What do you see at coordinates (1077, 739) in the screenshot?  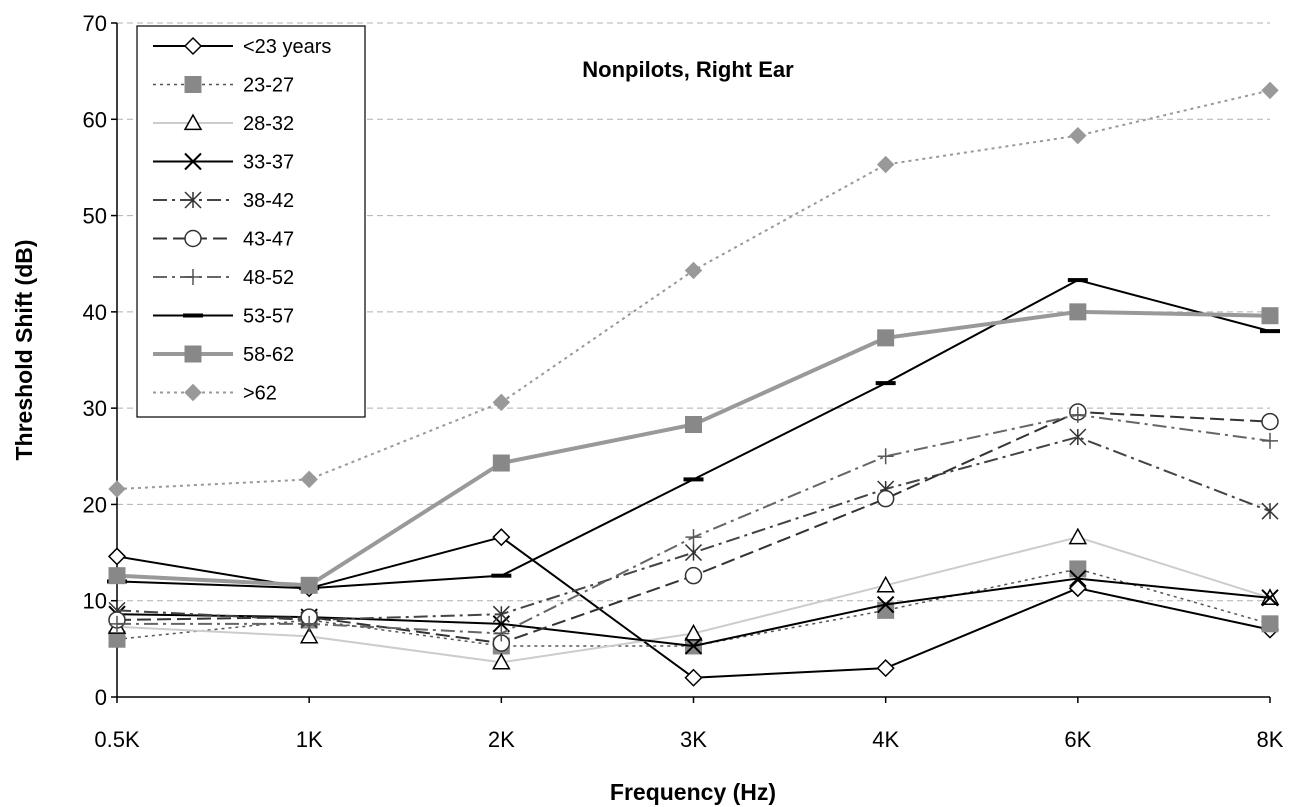 I see `x-tick-label: 6K` at bounding box center [1077, 739].